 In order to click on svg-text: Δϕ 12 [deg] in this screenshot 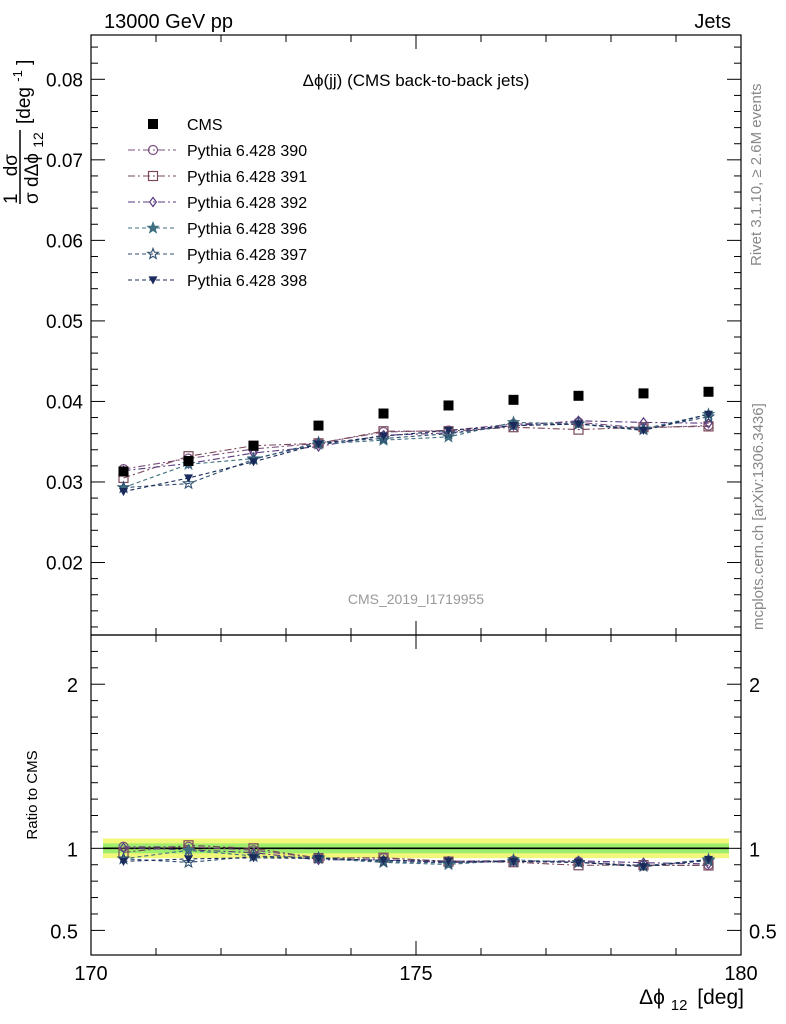, I will do `click(691, 1000)`.